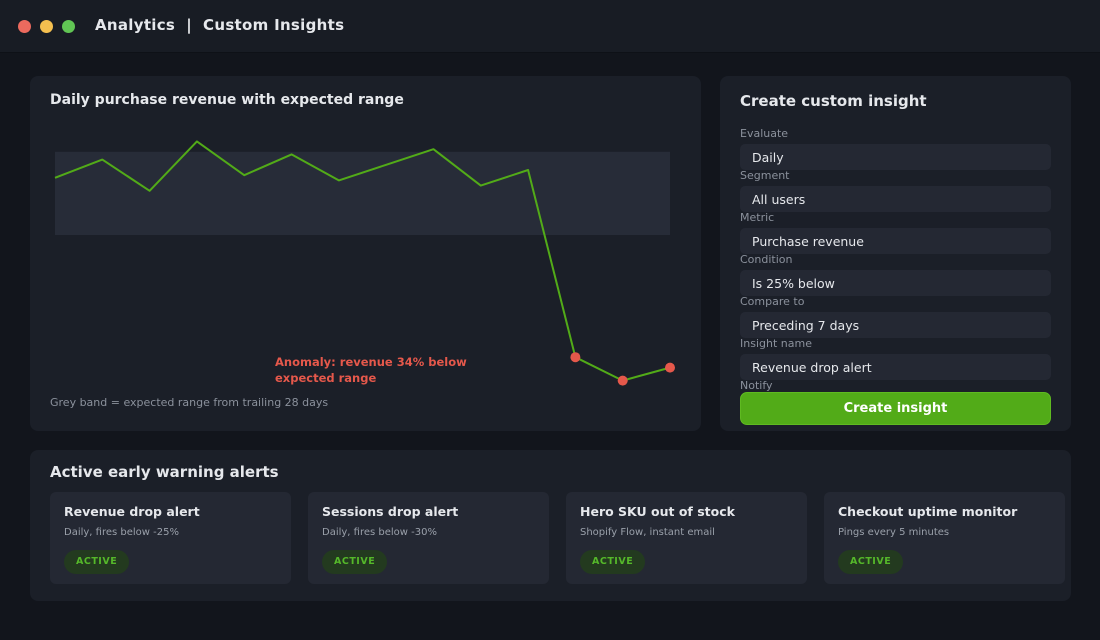  Describe the element at coordinates (808, 241) in the screenshot. I see `metric-value: Purchase revenue` at that location.